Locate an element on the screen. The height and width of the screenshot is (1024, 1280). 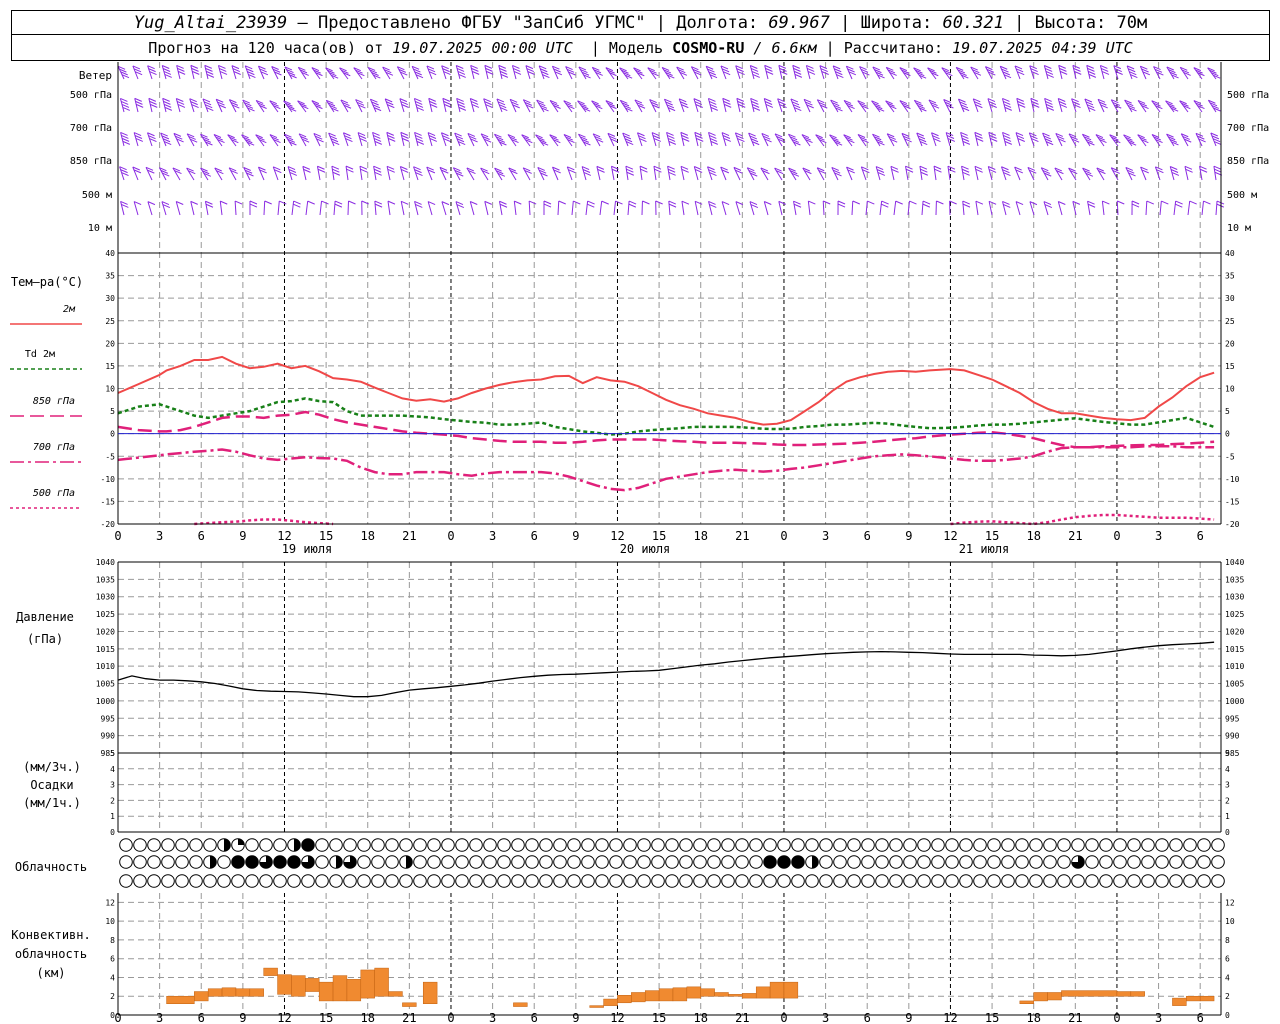
temp-tick-label: -10 is located at coordinates (1232, 479).